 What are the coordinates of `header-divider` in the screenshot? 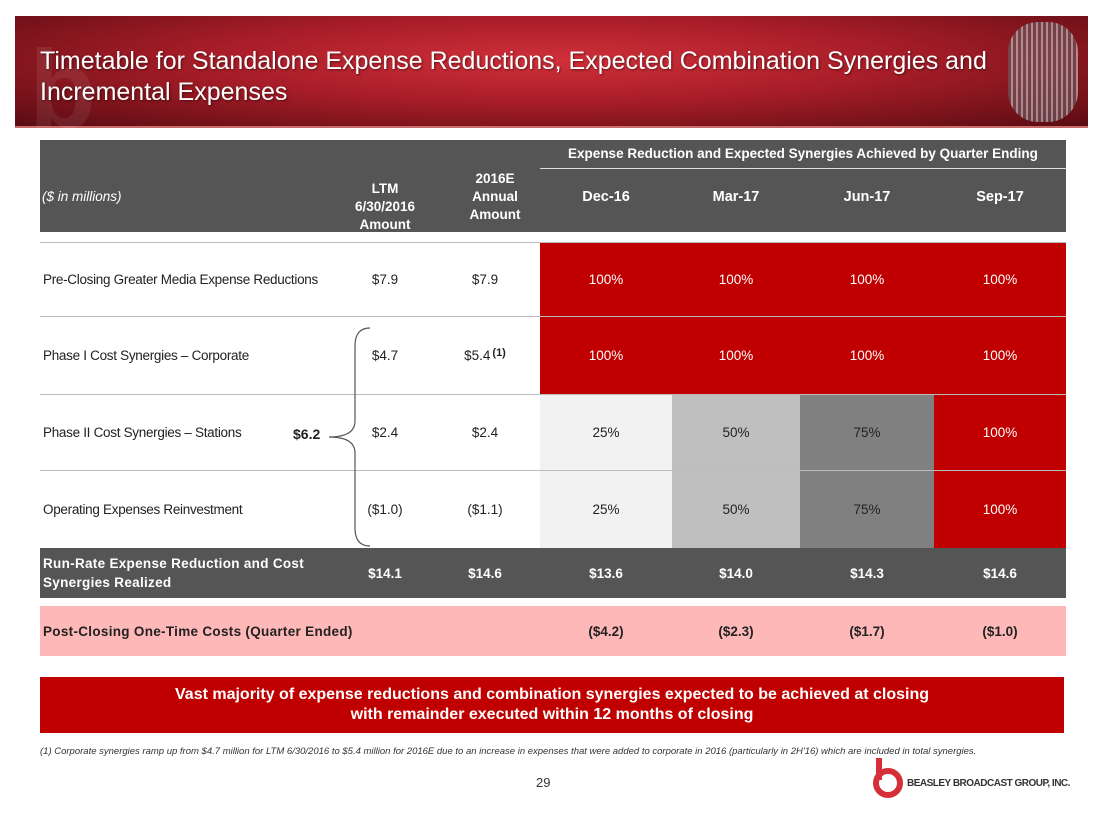 It's located at (803, 168).